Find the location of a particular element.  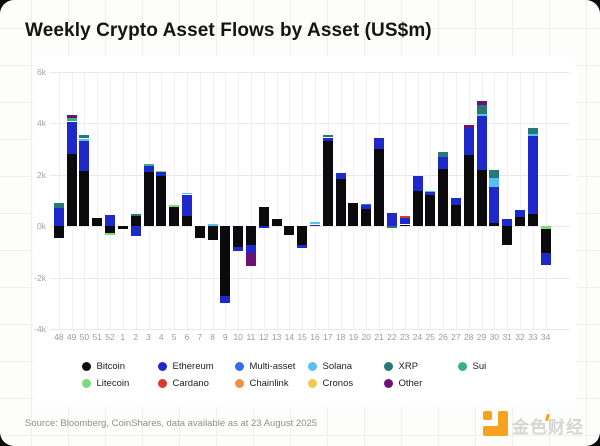

legend-label: Sui is located at coordinates (479, 366).